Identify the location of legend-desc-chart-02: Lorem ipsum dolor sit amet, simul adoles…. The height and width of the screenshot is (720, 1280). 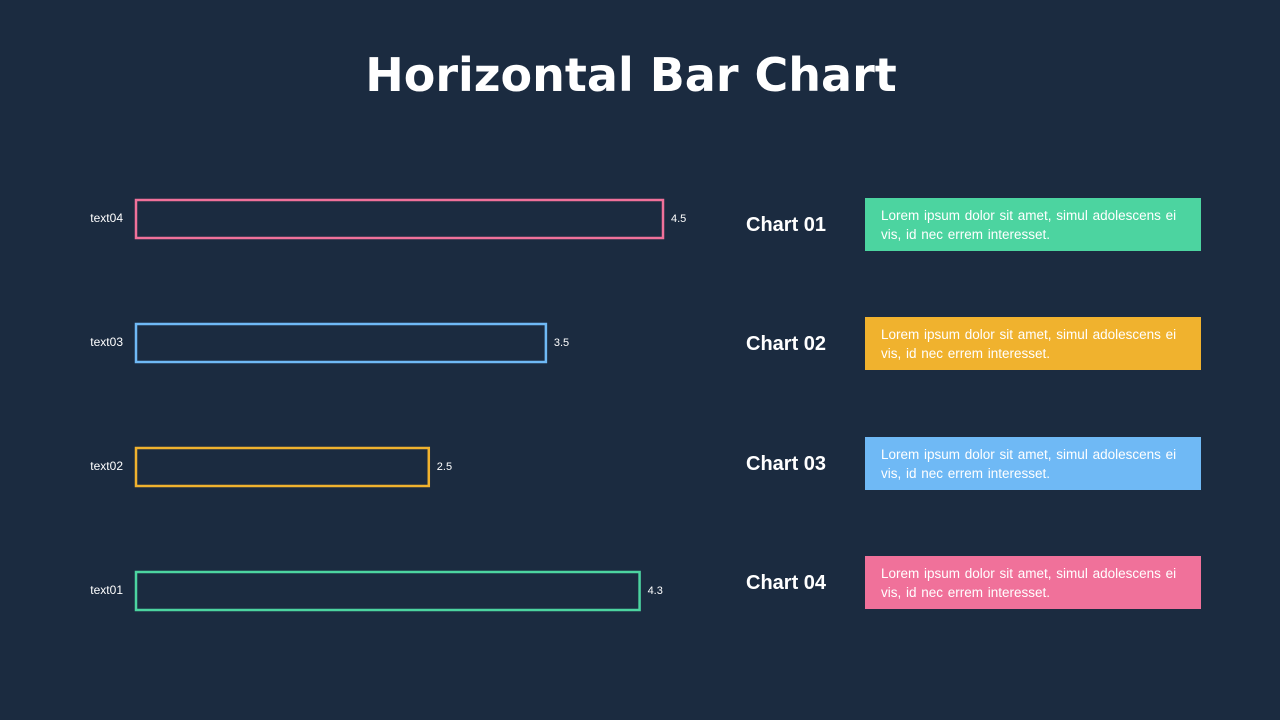
(1033, 343).